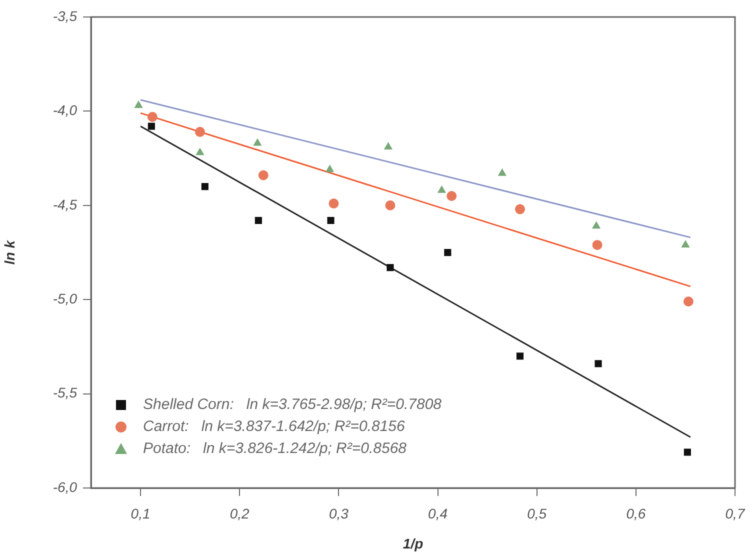 The height and width of the screenshot is (557, 755). Describe the element at coordinates (537, 513) in the screenshot. I see `x-tick-label: 0,5` at that location.